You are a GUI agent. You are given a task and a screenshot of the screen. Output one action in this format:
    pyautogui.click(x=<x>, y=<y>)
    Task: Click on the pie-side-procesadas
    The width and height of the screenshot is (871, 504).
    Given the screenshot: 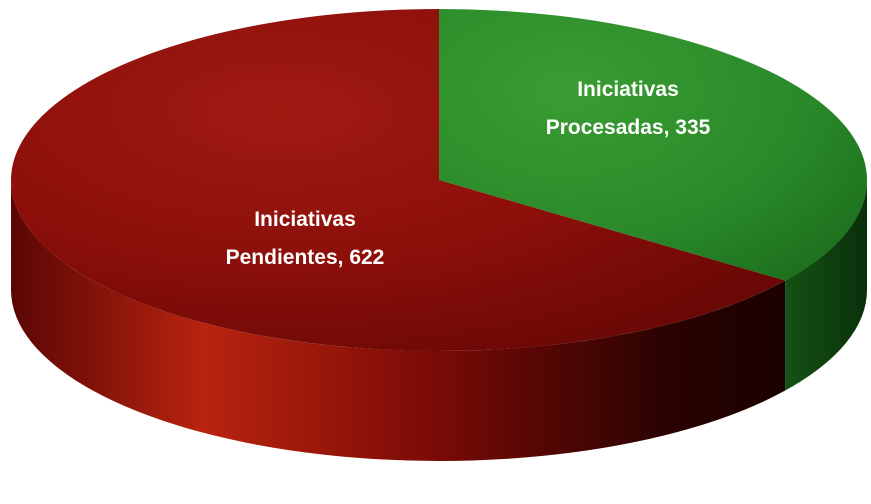 What is the action you would take?
    pyautogui.click(x=826, y=285)
    